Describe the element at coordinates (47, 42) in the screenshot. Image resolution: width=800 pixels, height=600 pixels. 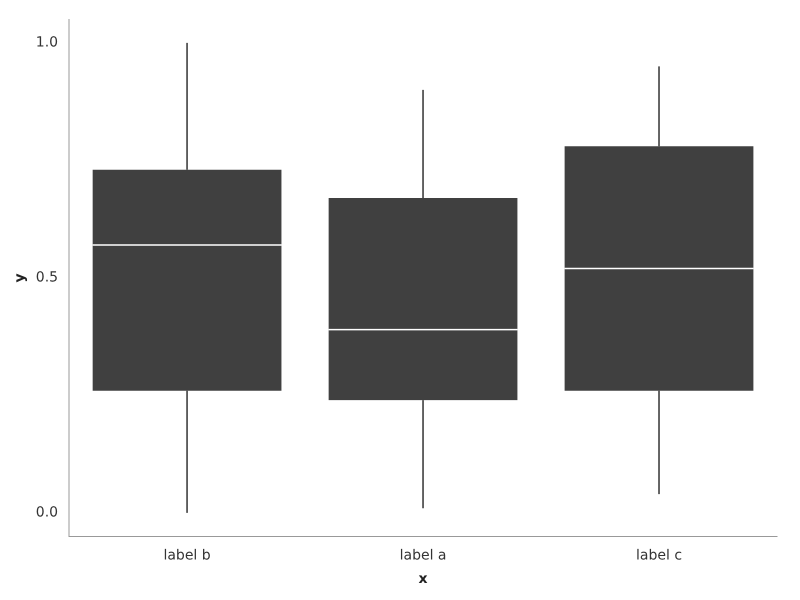
I see `y-tick-label: 1.0` at that location.